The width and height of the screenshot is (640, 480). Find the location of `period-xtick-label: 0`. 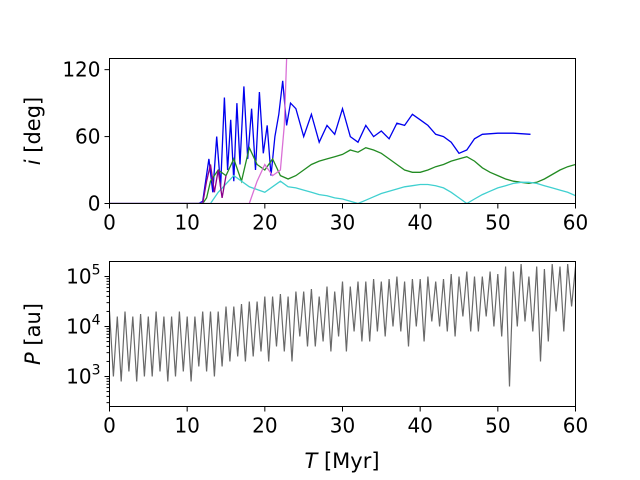

period-xtick-label: 0 is located at coordinates (109, 426).